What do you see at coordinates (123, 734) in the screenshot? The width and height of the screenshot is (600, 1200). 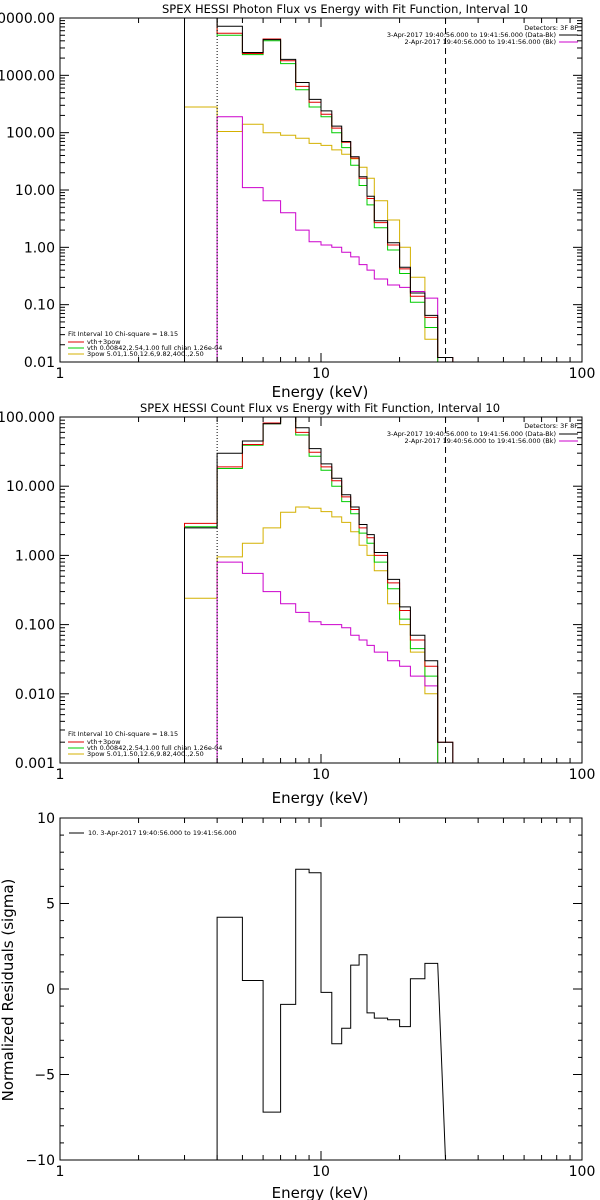 I see `count-fit-legend-header: Fit Interval 10 Chi-square = 18.15` at bounding box center [123, 734].